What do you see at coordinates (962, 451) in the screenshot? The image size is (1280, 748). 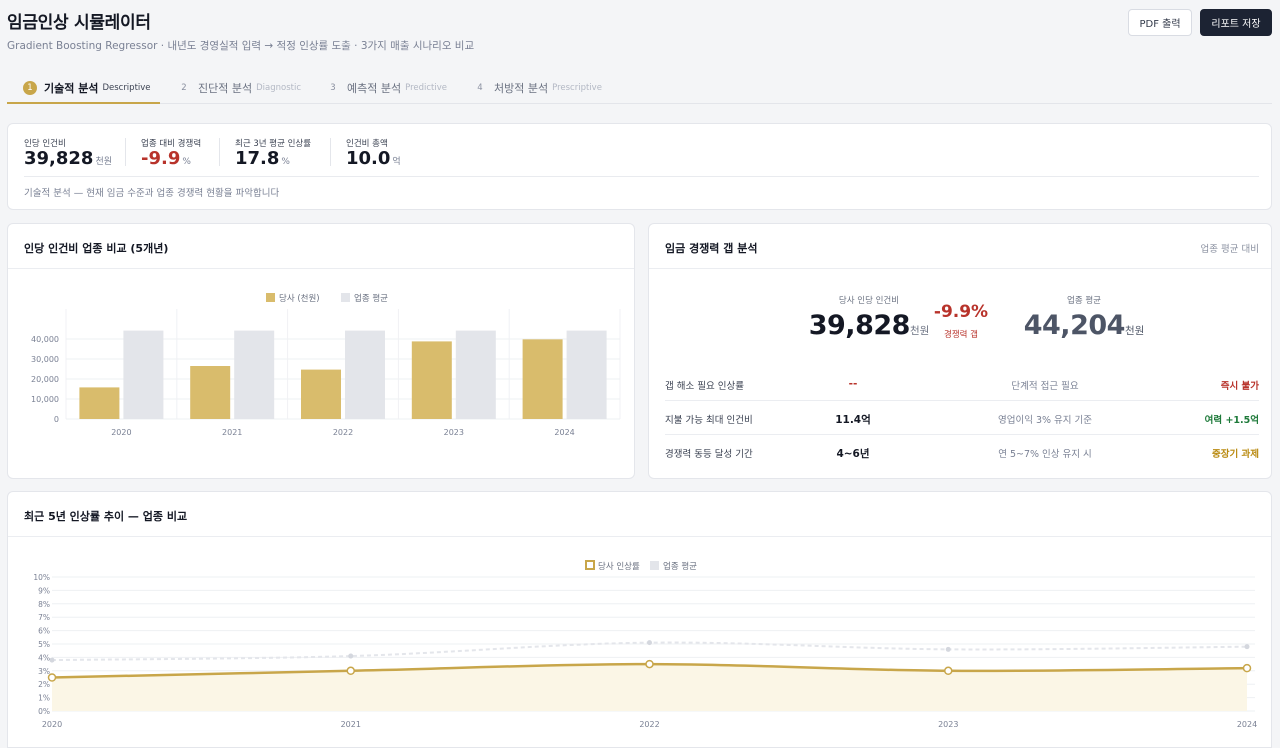 I see `gap-row-parity-period: 경쟁력 동등 달성 기간 4~6년 연 5~7% 인상 유지 시 중장기 과제` at bounding box center [962, 451].